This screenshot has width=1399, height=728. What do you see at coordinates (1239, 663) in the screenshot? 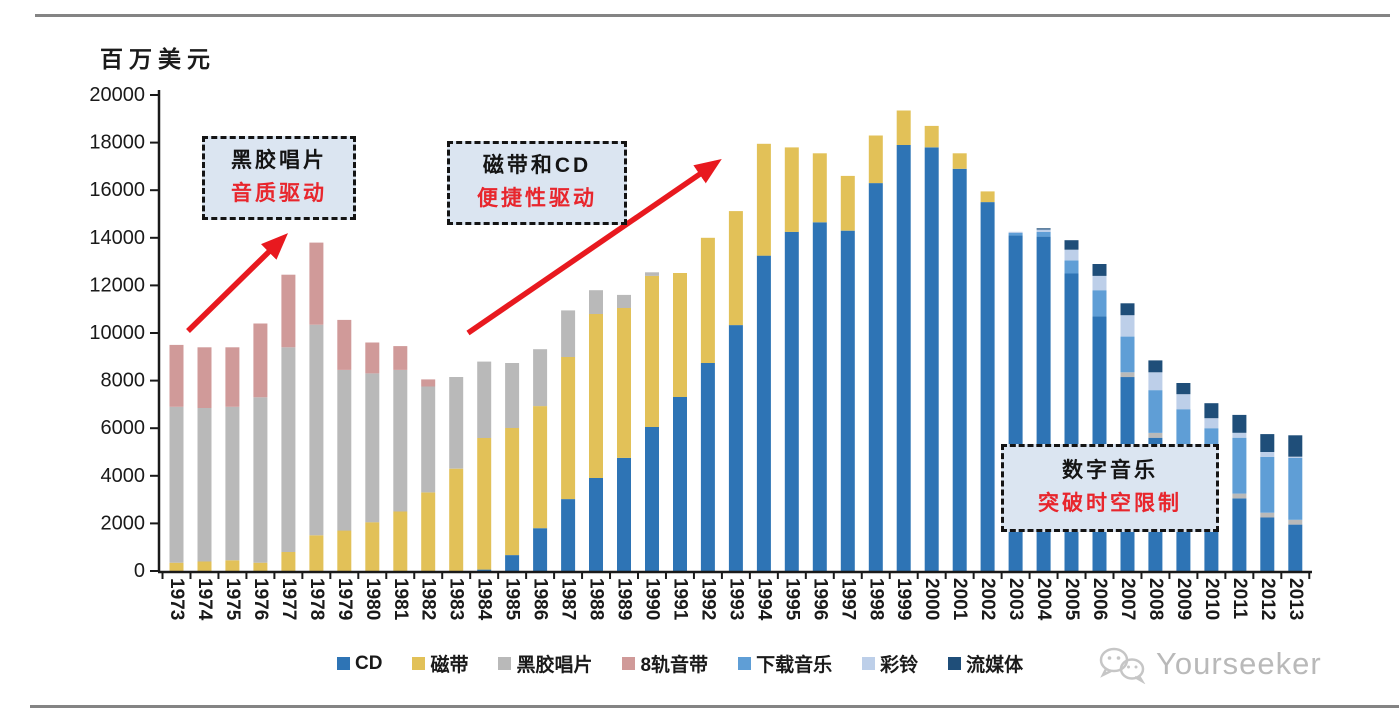
I see `watermark-text: Yourseeker` at bounding box center [1239, 663].